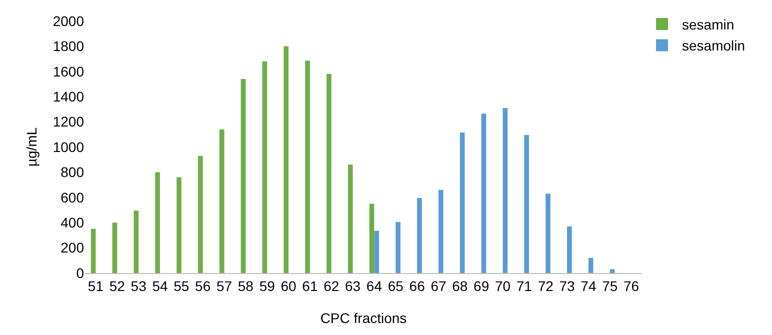 This screenshot has width=772, height=335. I want to click on x-tick-label: 58, so click(246, 286).